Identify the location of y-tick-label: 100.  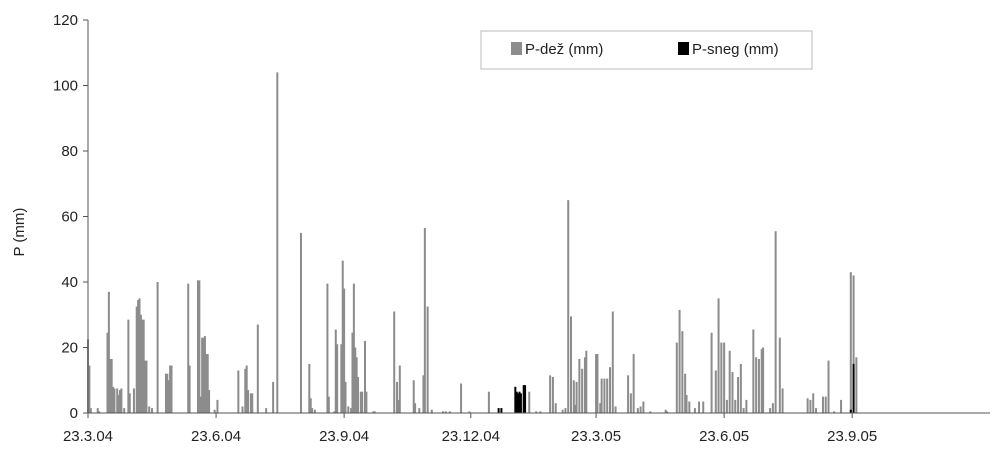
(65, 86).